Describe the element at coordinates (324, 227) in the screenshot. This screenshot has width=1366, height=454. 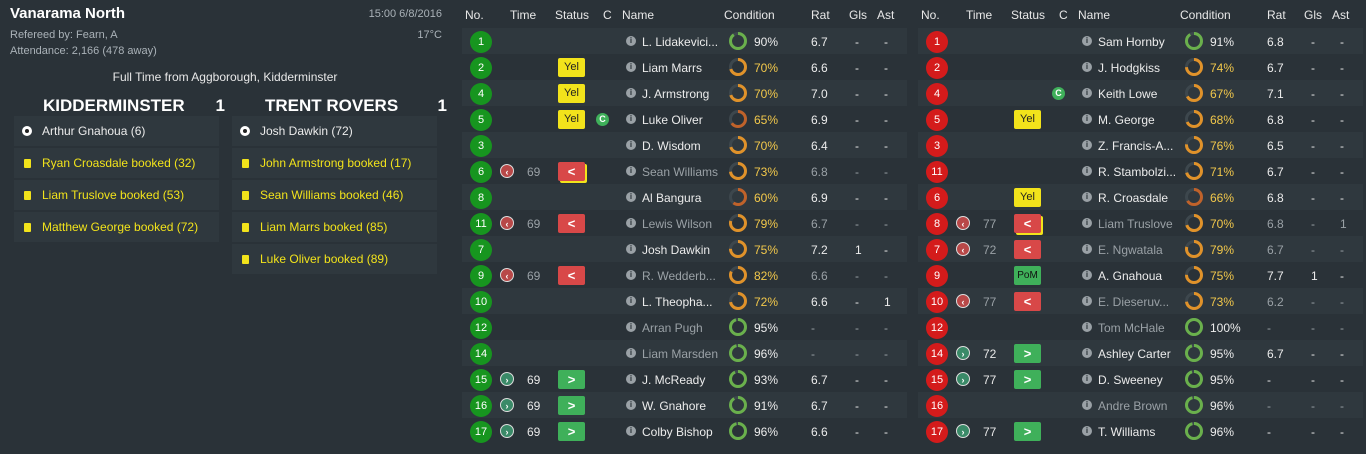
I see `event-text: Liam Marrs booked (85)` at that location.